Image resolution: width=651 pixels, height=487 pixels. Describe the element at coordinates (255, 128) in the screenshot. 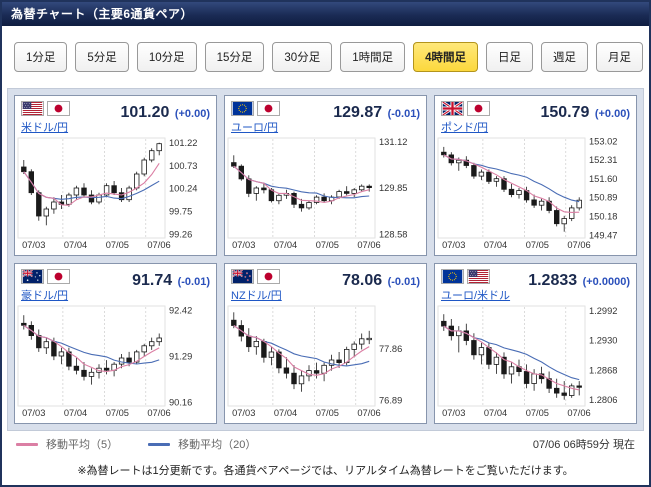

I see `pair-link-eur-jpy: ユーロ/円` at that location.